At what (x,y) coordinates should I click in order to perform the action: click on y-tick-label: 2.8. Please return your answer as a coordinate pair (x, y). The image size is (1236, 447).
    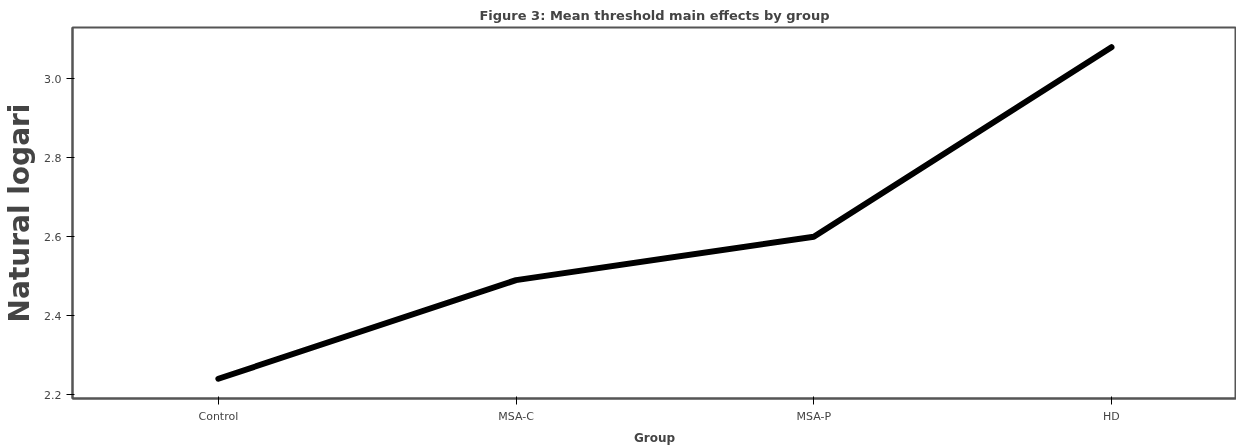
    Looking at the image, I should click on (53, 158).